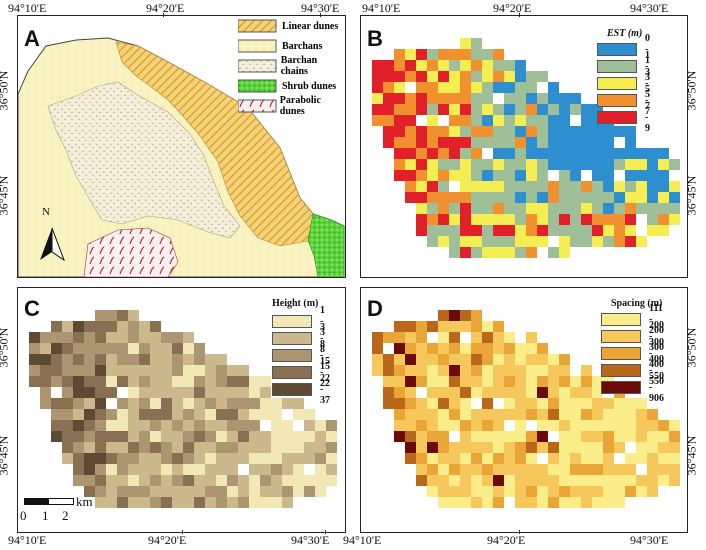  What do you see at coordinates (325, 355) in the screenshot?
I see `legend-c-text-2: 8 - 15` at bounding box center [325, 355].